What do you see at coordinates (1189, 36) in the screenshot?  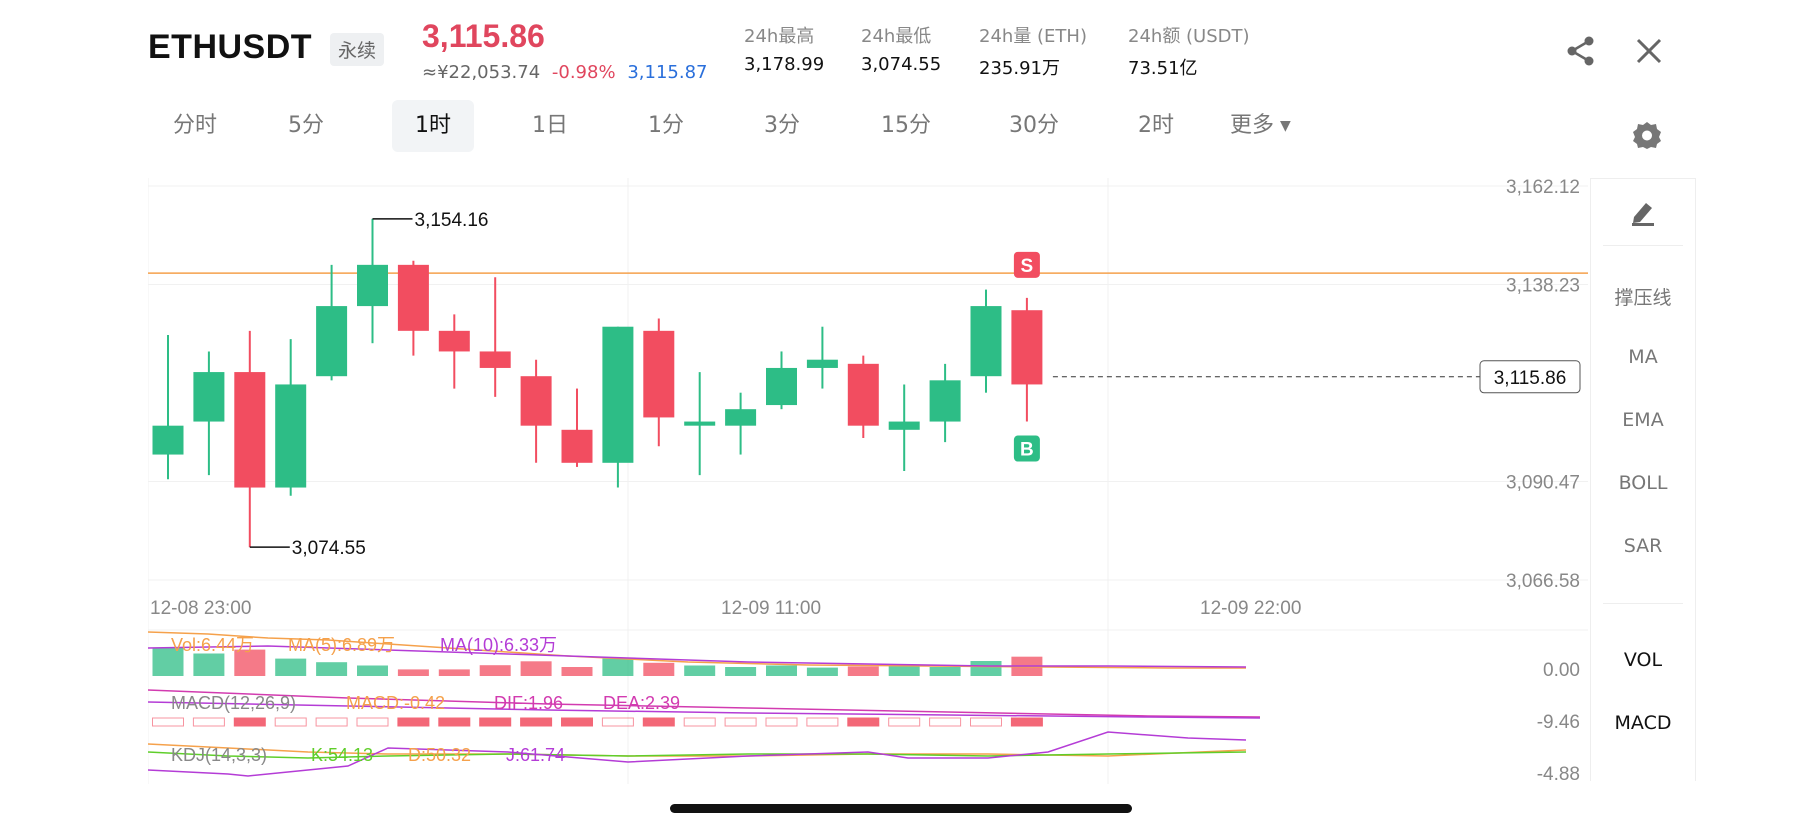 I see `stat-label: 24h额 (USDT)` at bounding box center [1189, 36].